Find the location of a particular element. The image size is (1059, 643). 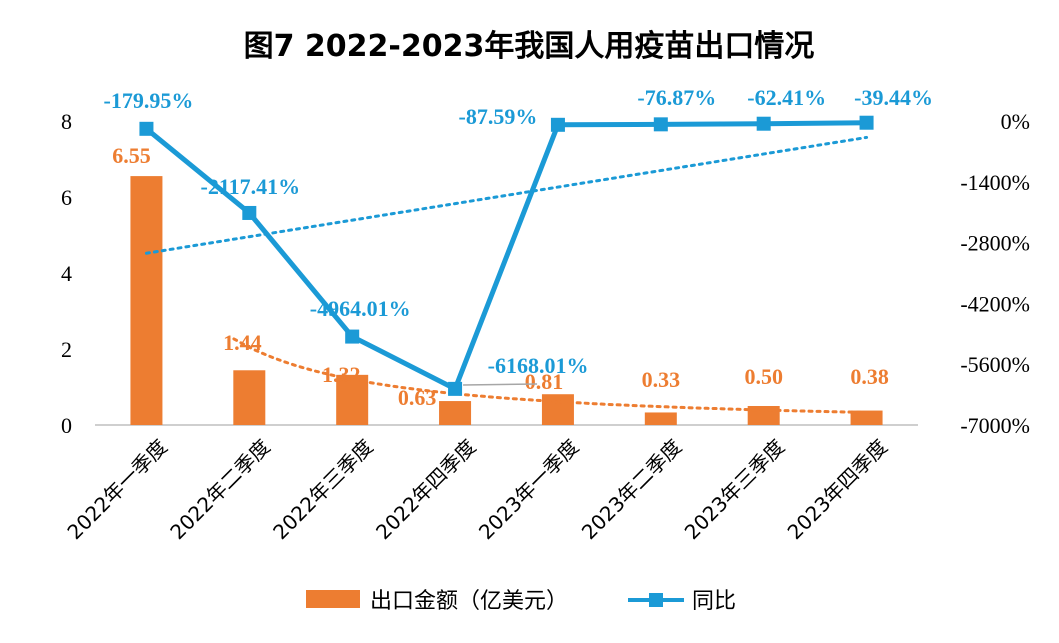

bar-trendline is located at coordinates (547, 375).